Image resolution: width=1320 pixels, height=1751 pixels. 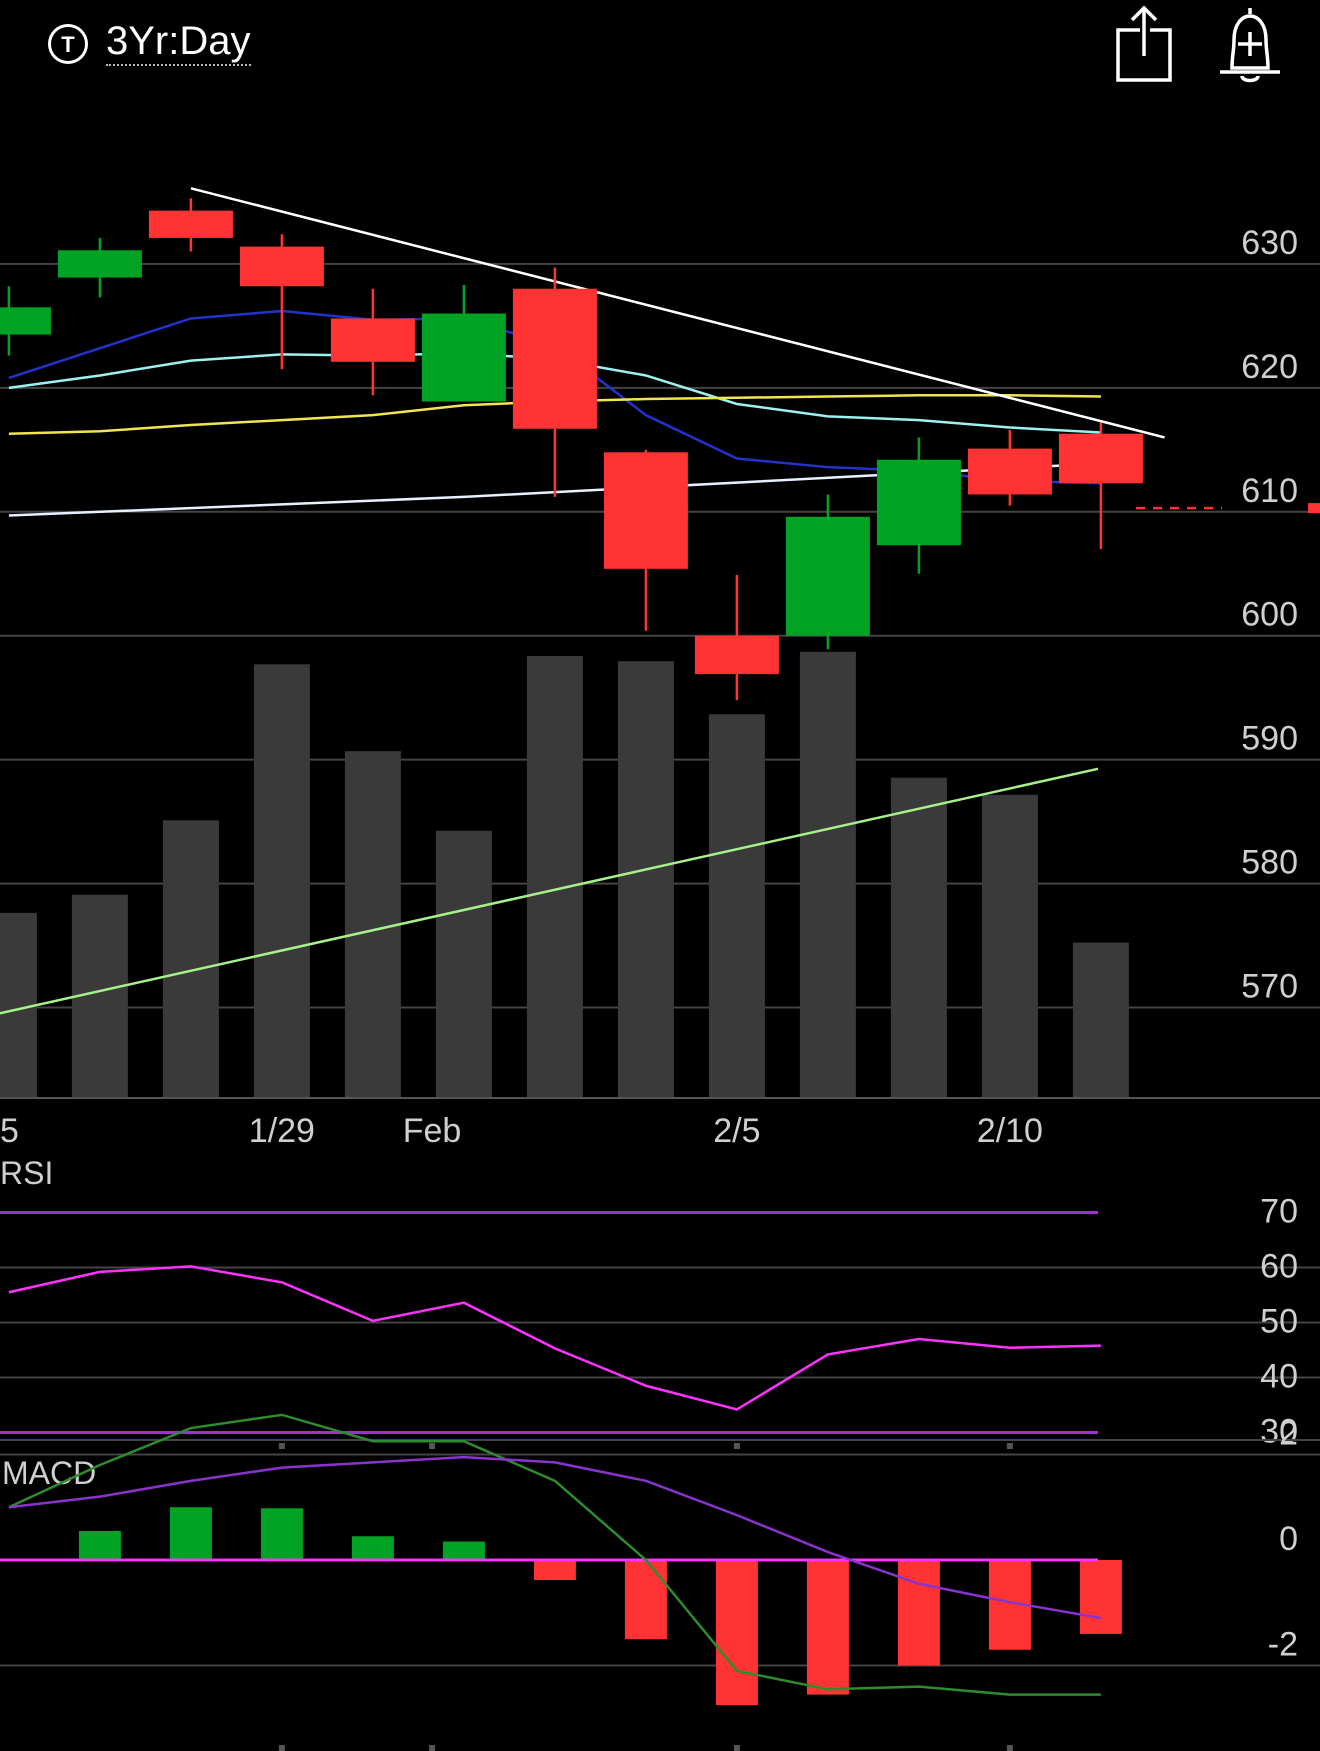 I want to click on price-tick-label: 620, so click(x=1269, y=367).